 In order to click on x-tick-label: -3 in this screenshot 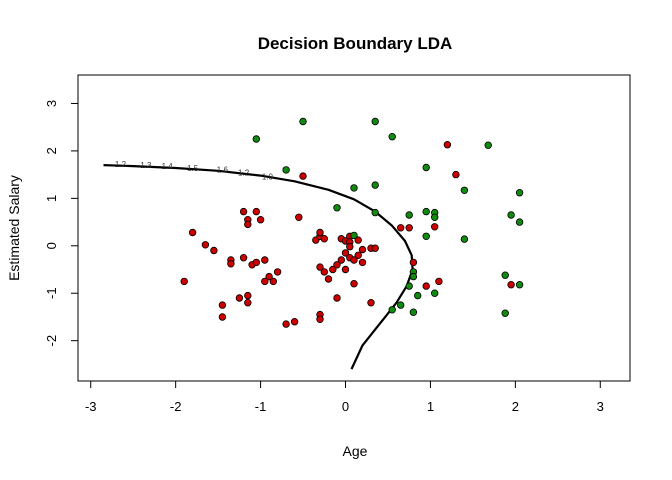, I will do `click(91, 406)`.